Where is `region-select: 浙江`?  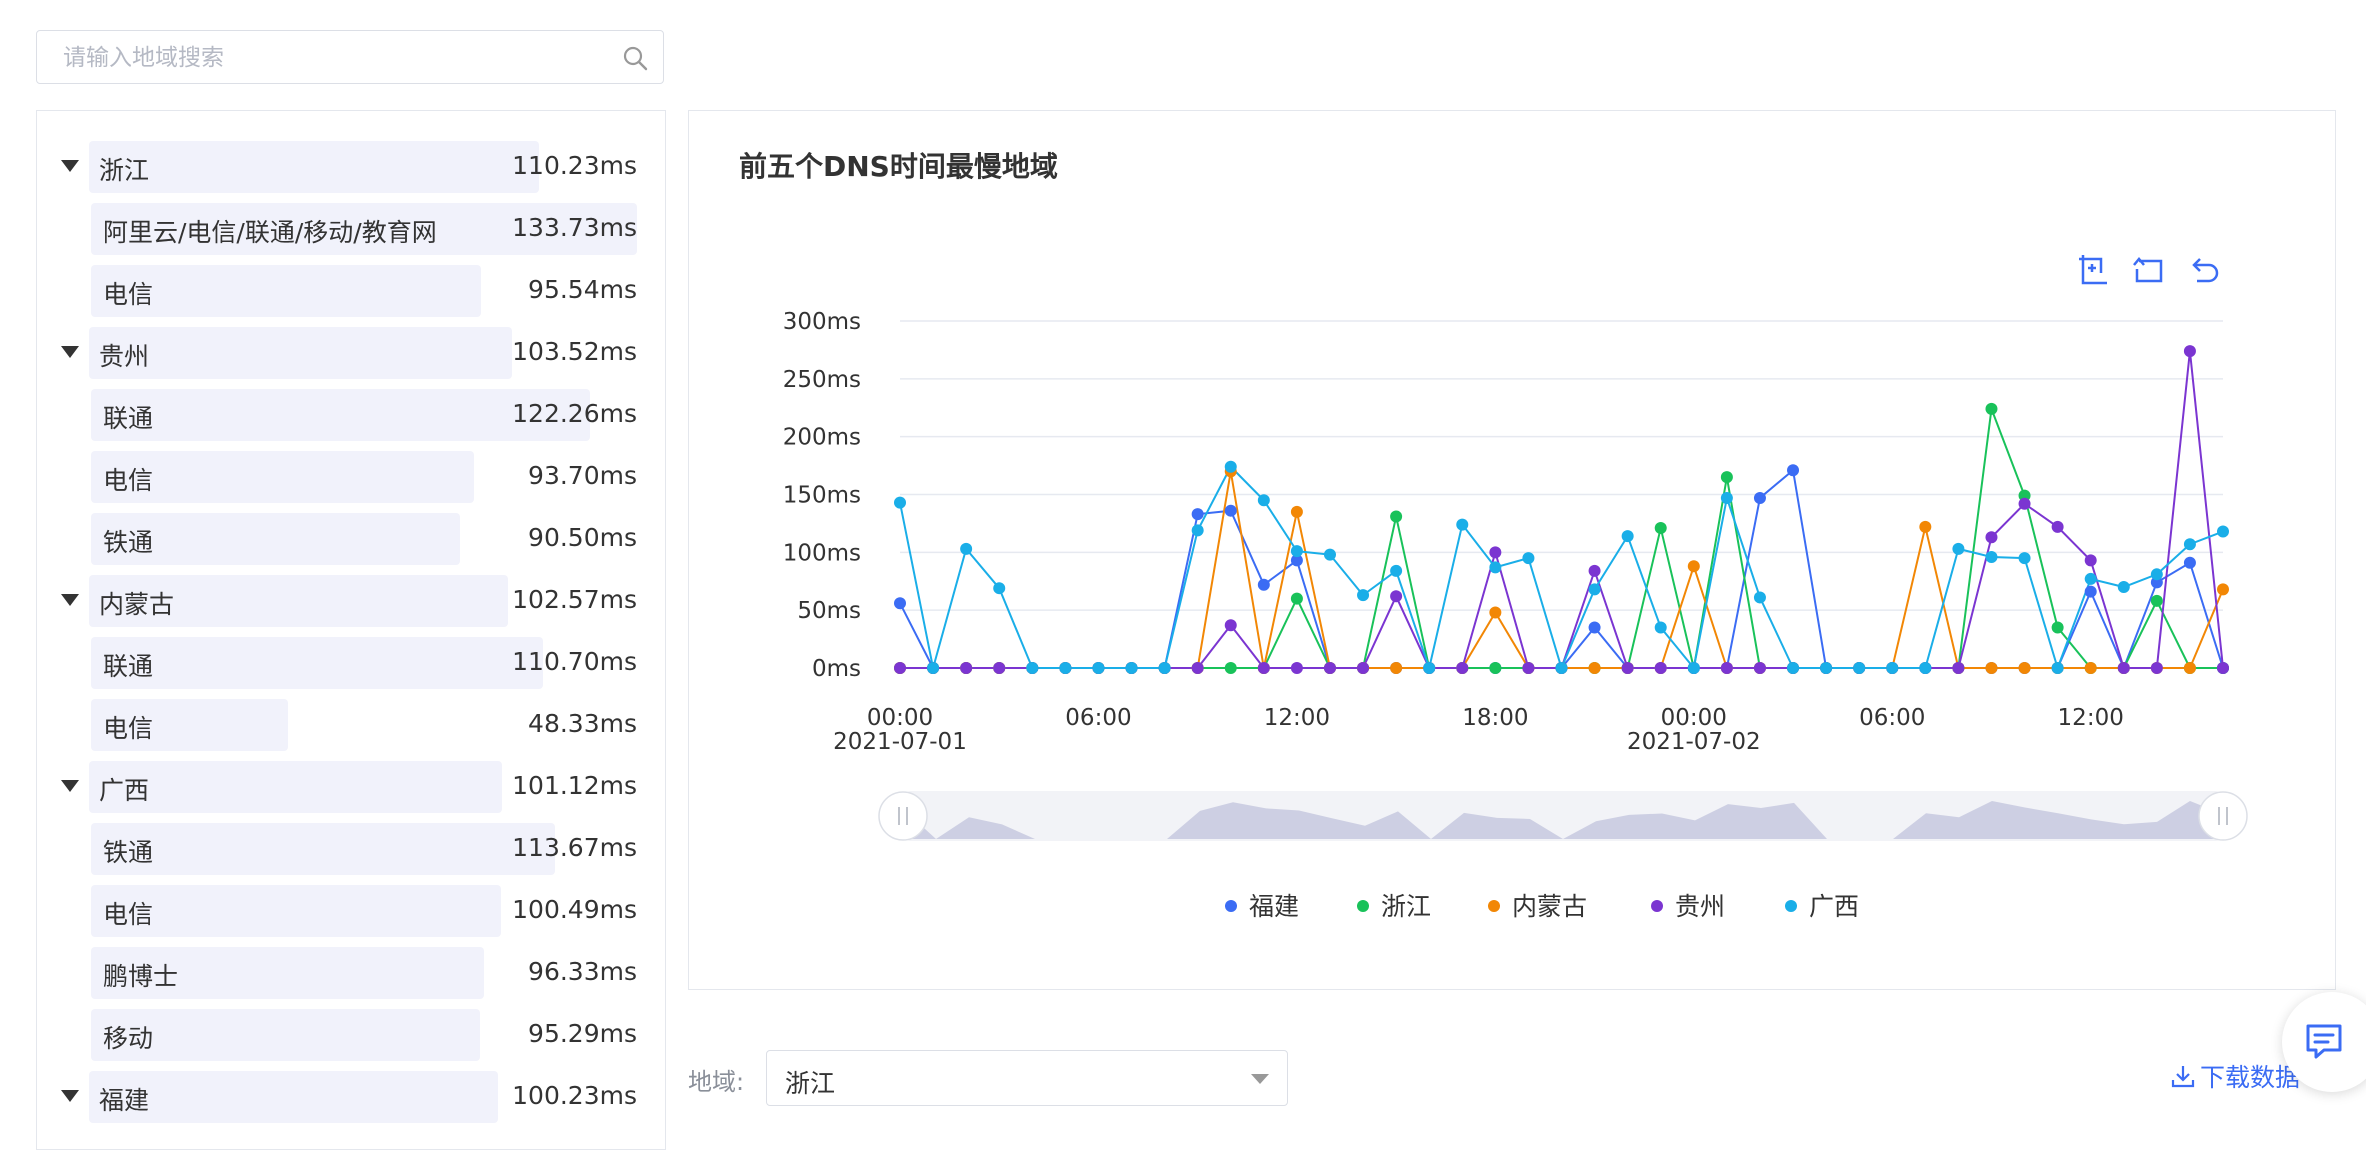
region-select: 浙江 is located at coordinates (1027, 1078).